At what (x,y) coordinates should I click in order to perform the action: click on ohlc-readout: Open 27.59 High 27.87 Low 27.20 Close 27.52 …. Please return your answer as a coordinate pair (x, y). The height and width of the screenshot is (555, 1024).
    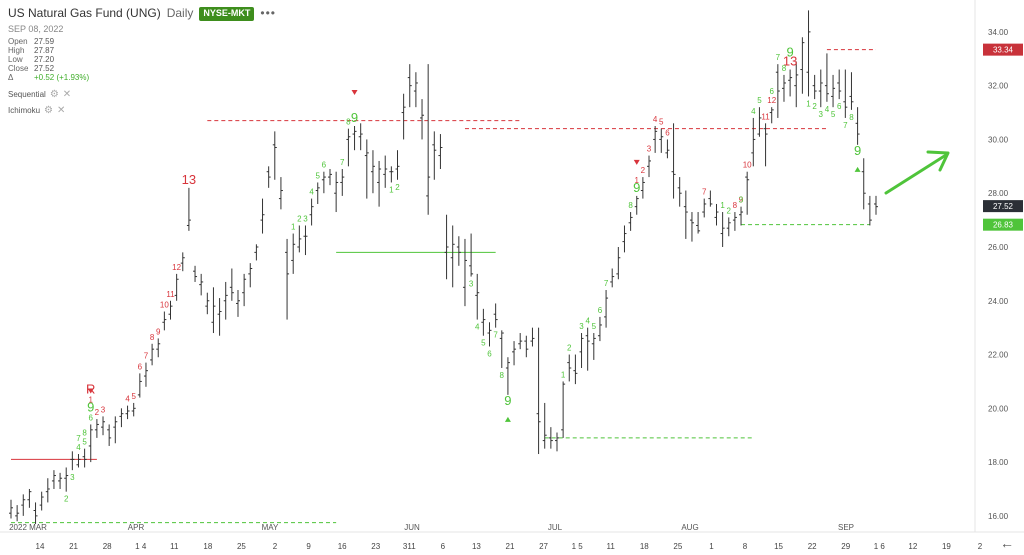
    Looking at the image, I should click on (49, 60).